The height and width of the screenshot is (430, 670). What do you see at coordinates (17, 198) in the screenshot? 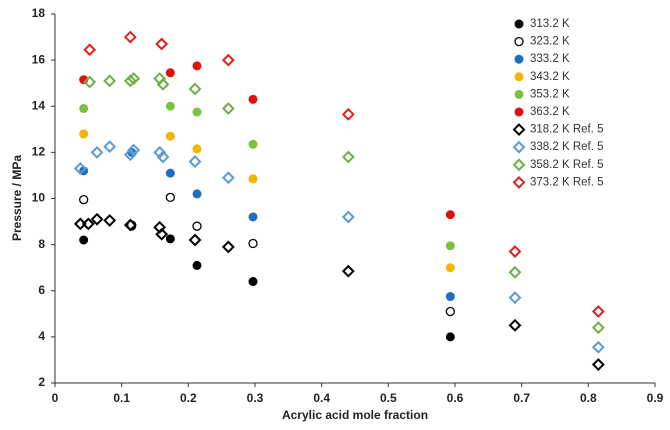
I see `y-axis-title: Pressure / MPa` at bounding box center [17, 198].